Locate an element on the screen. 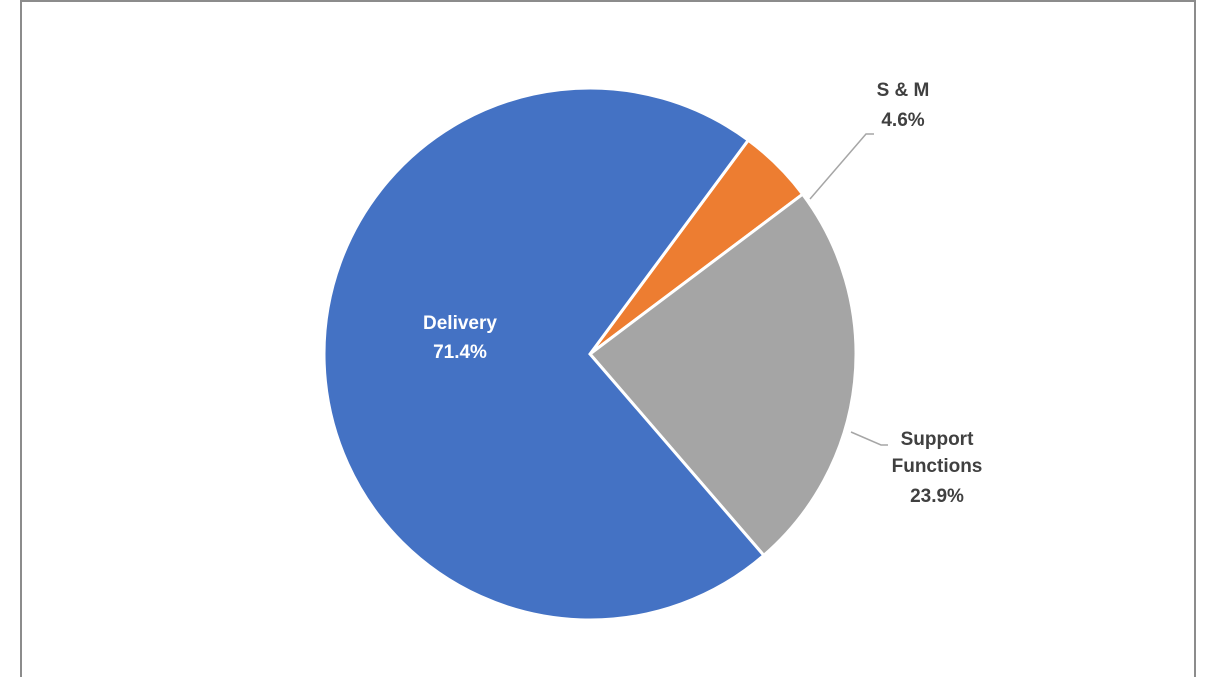 Image resolution: width=1218 pixels, height=679 pixels. support-functions-slice is located at coordinates (722, 375).